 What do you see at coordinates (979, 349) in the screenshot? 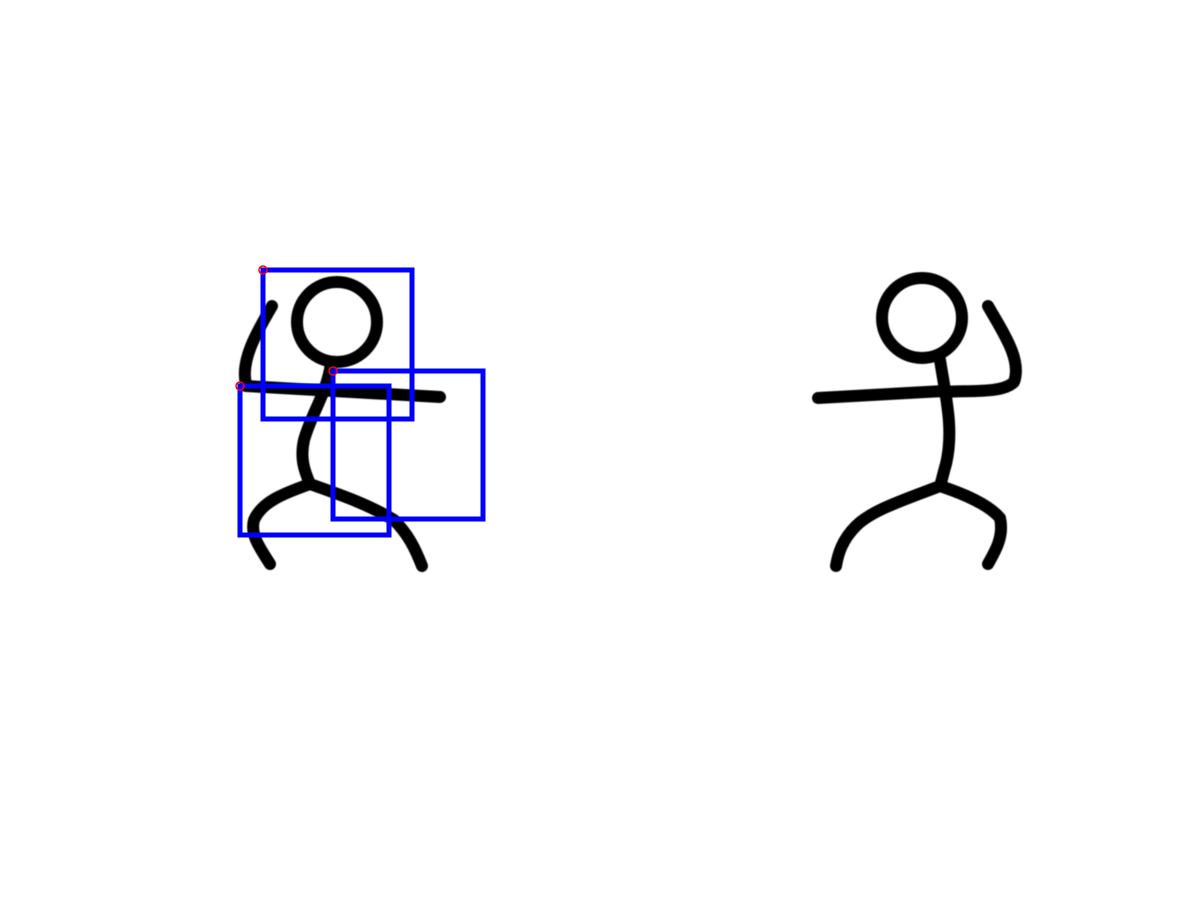
I see `raised-arm-right` at bounding box center [979, 349].